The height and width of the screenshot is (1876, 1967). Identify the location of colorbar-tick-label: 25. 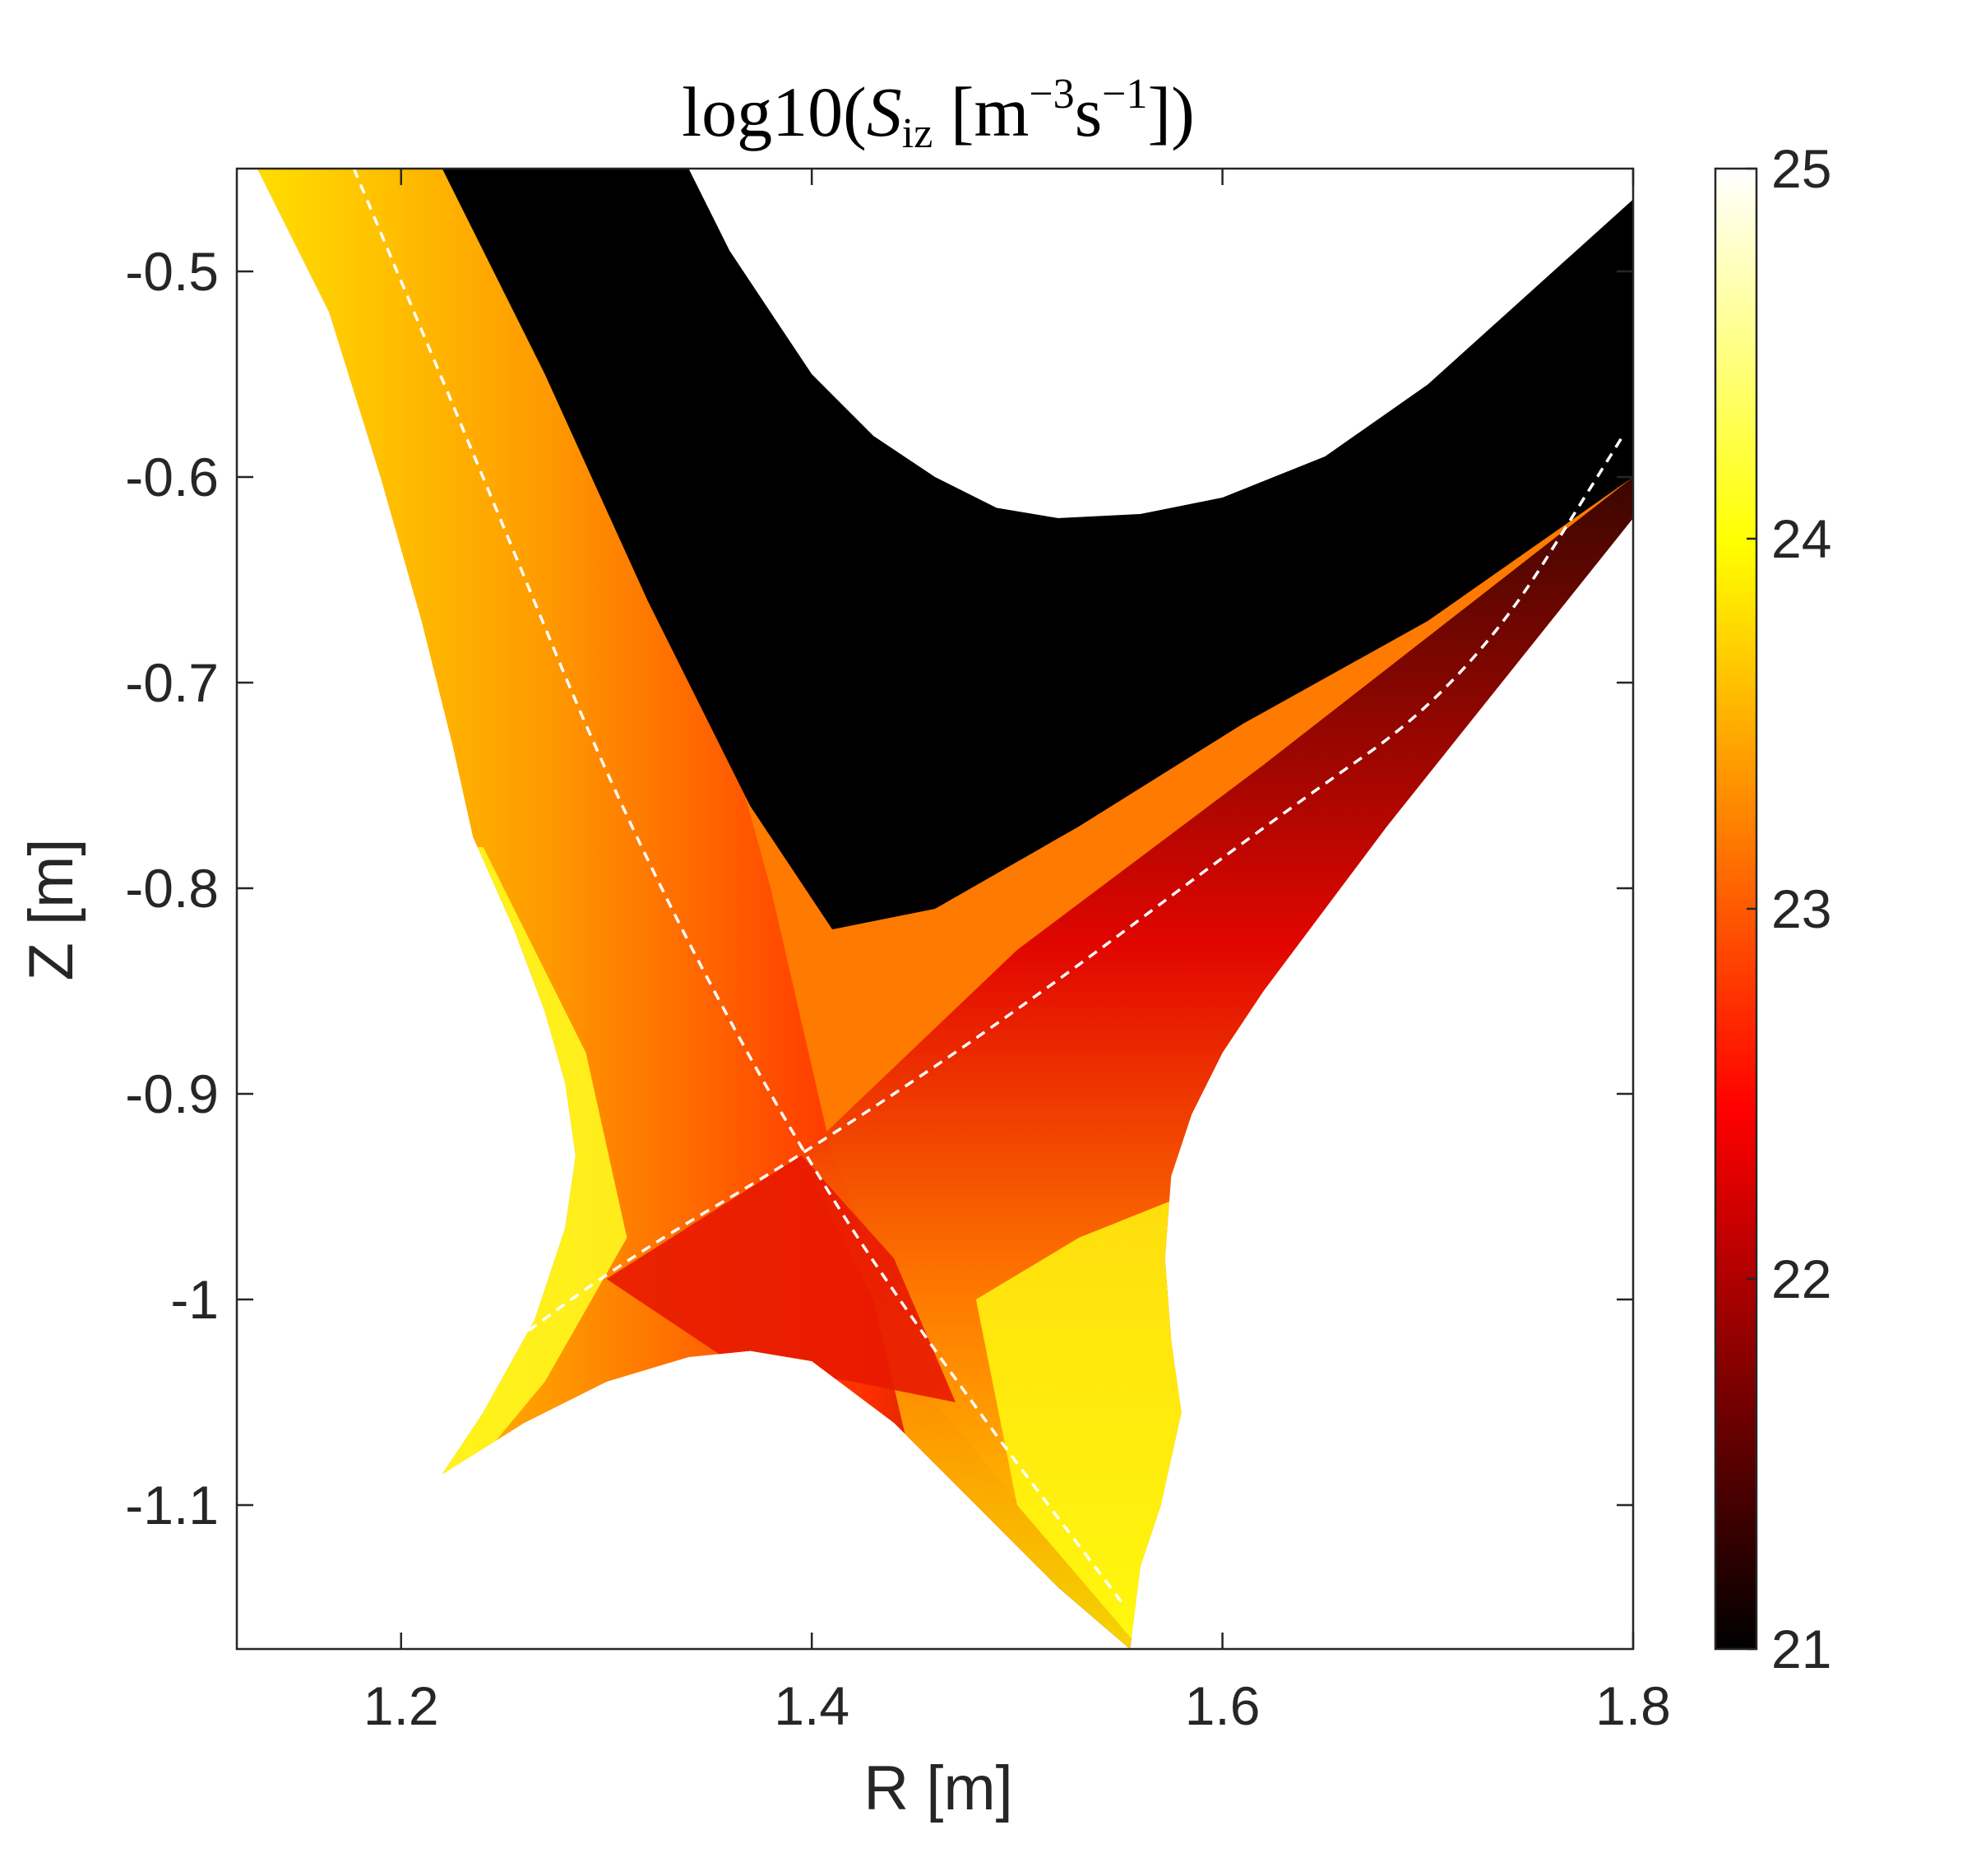
(1801, 168).